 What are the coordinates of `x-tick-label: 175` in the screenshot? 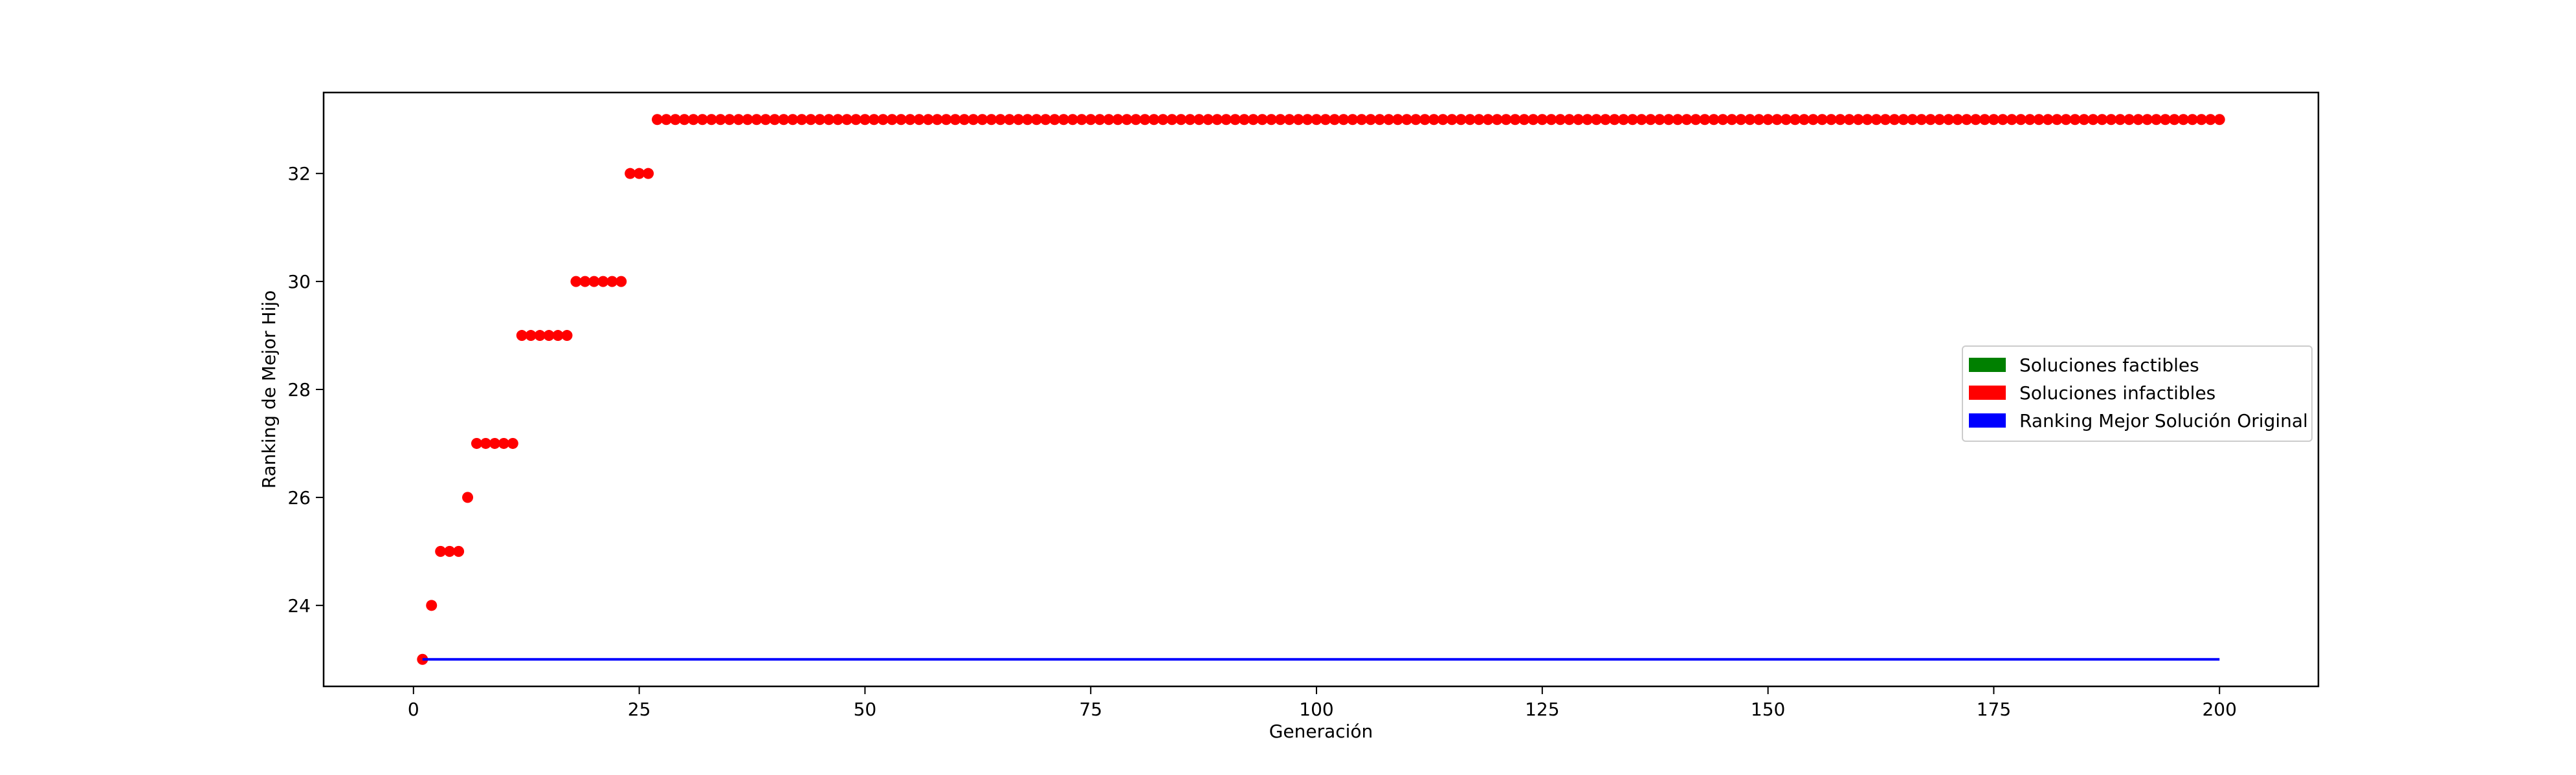 It's located at (1994, 709).